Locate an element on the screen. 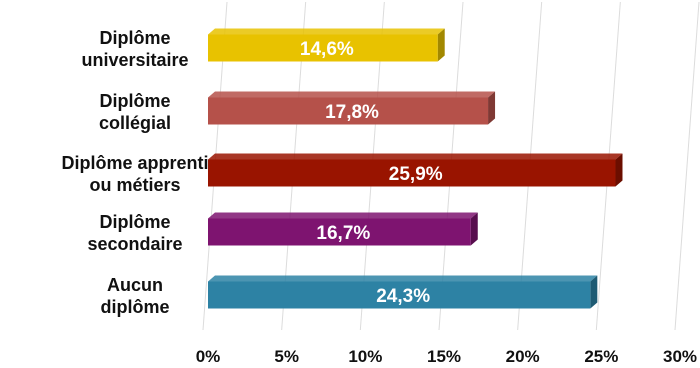  category-label-0: Diplôme universitaire is located at coordinates (134, 49).